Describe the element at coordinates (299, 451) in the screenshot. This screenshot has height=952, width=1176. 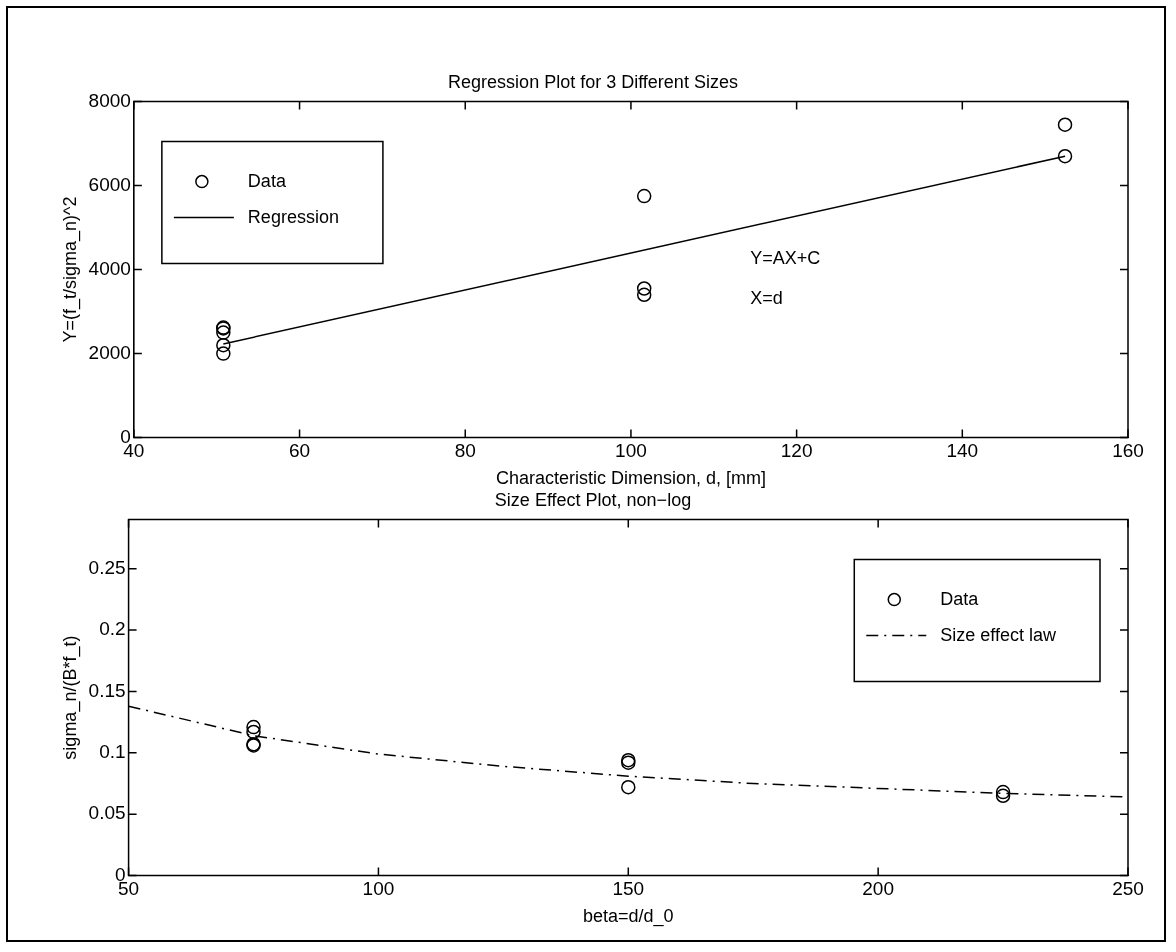
I see `x-tick-label: 60` at that location.